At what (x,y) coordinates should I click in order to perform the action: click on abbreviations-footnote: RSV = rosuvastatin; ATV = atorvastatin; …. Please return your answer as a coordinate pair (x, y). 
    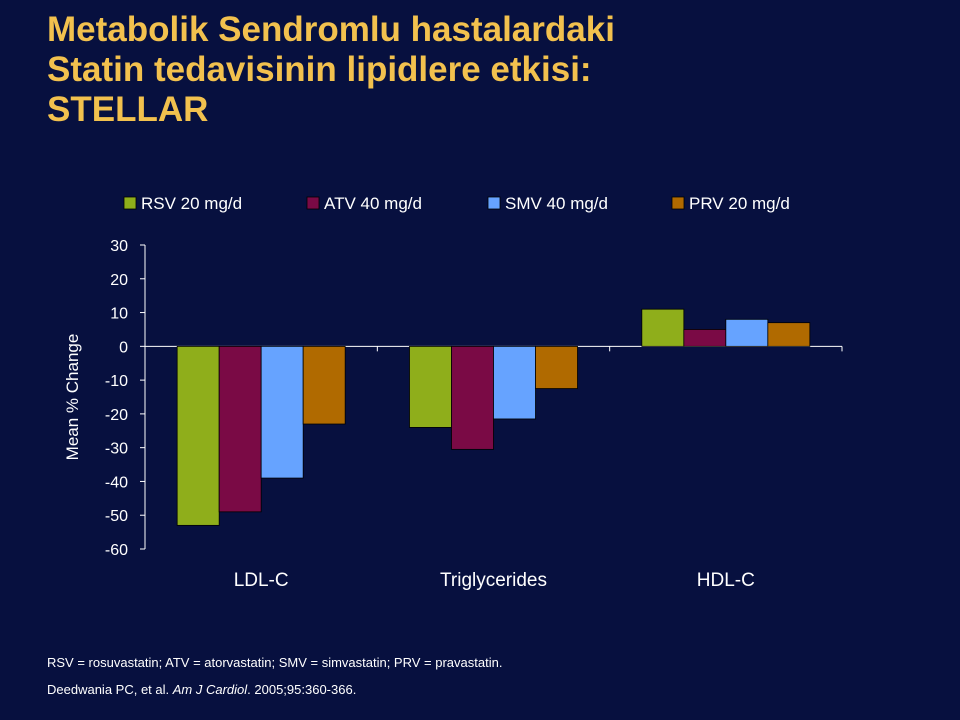
    Looking at the image, I should click on (275, 662).